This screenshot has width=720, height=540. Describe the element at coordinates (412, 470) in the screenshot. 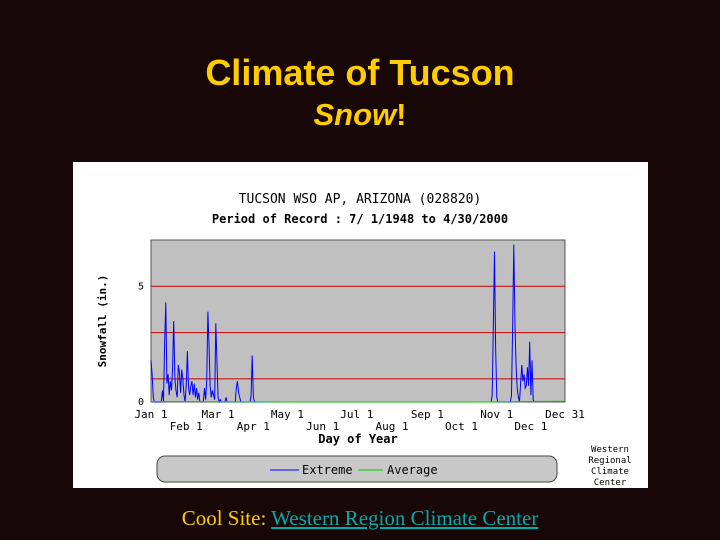

I see `legend-label-average: Average` at that location.